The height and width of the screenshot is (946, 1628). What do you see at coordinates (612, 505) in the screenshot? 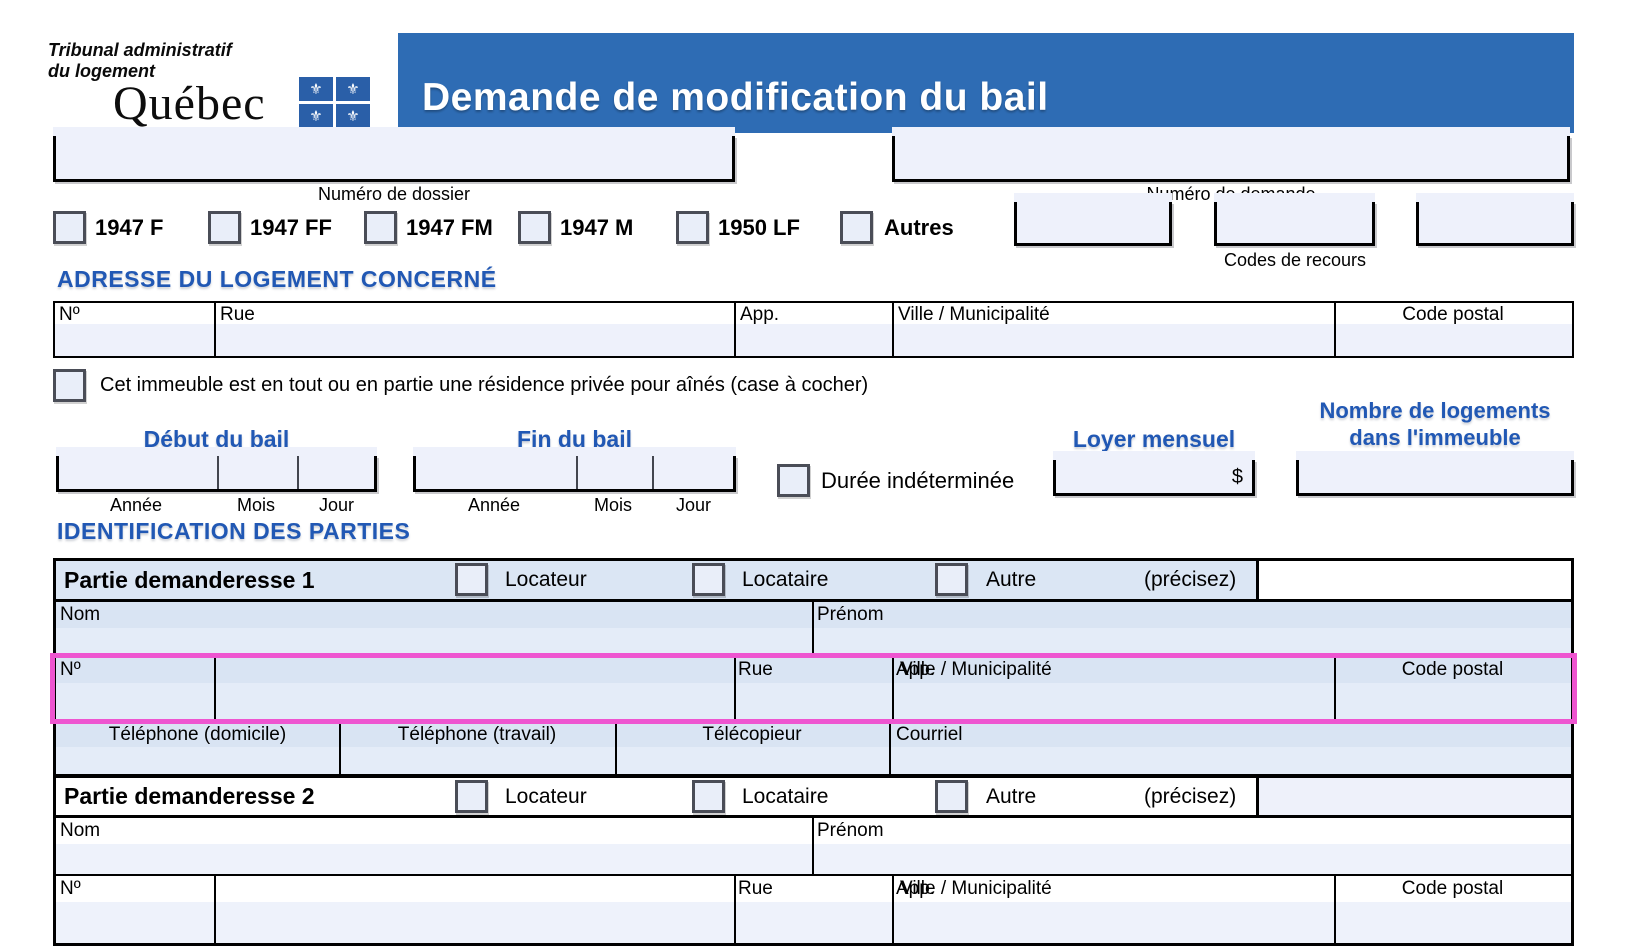
I see `end-month-label: Mois` at bounding box center [612, 505].